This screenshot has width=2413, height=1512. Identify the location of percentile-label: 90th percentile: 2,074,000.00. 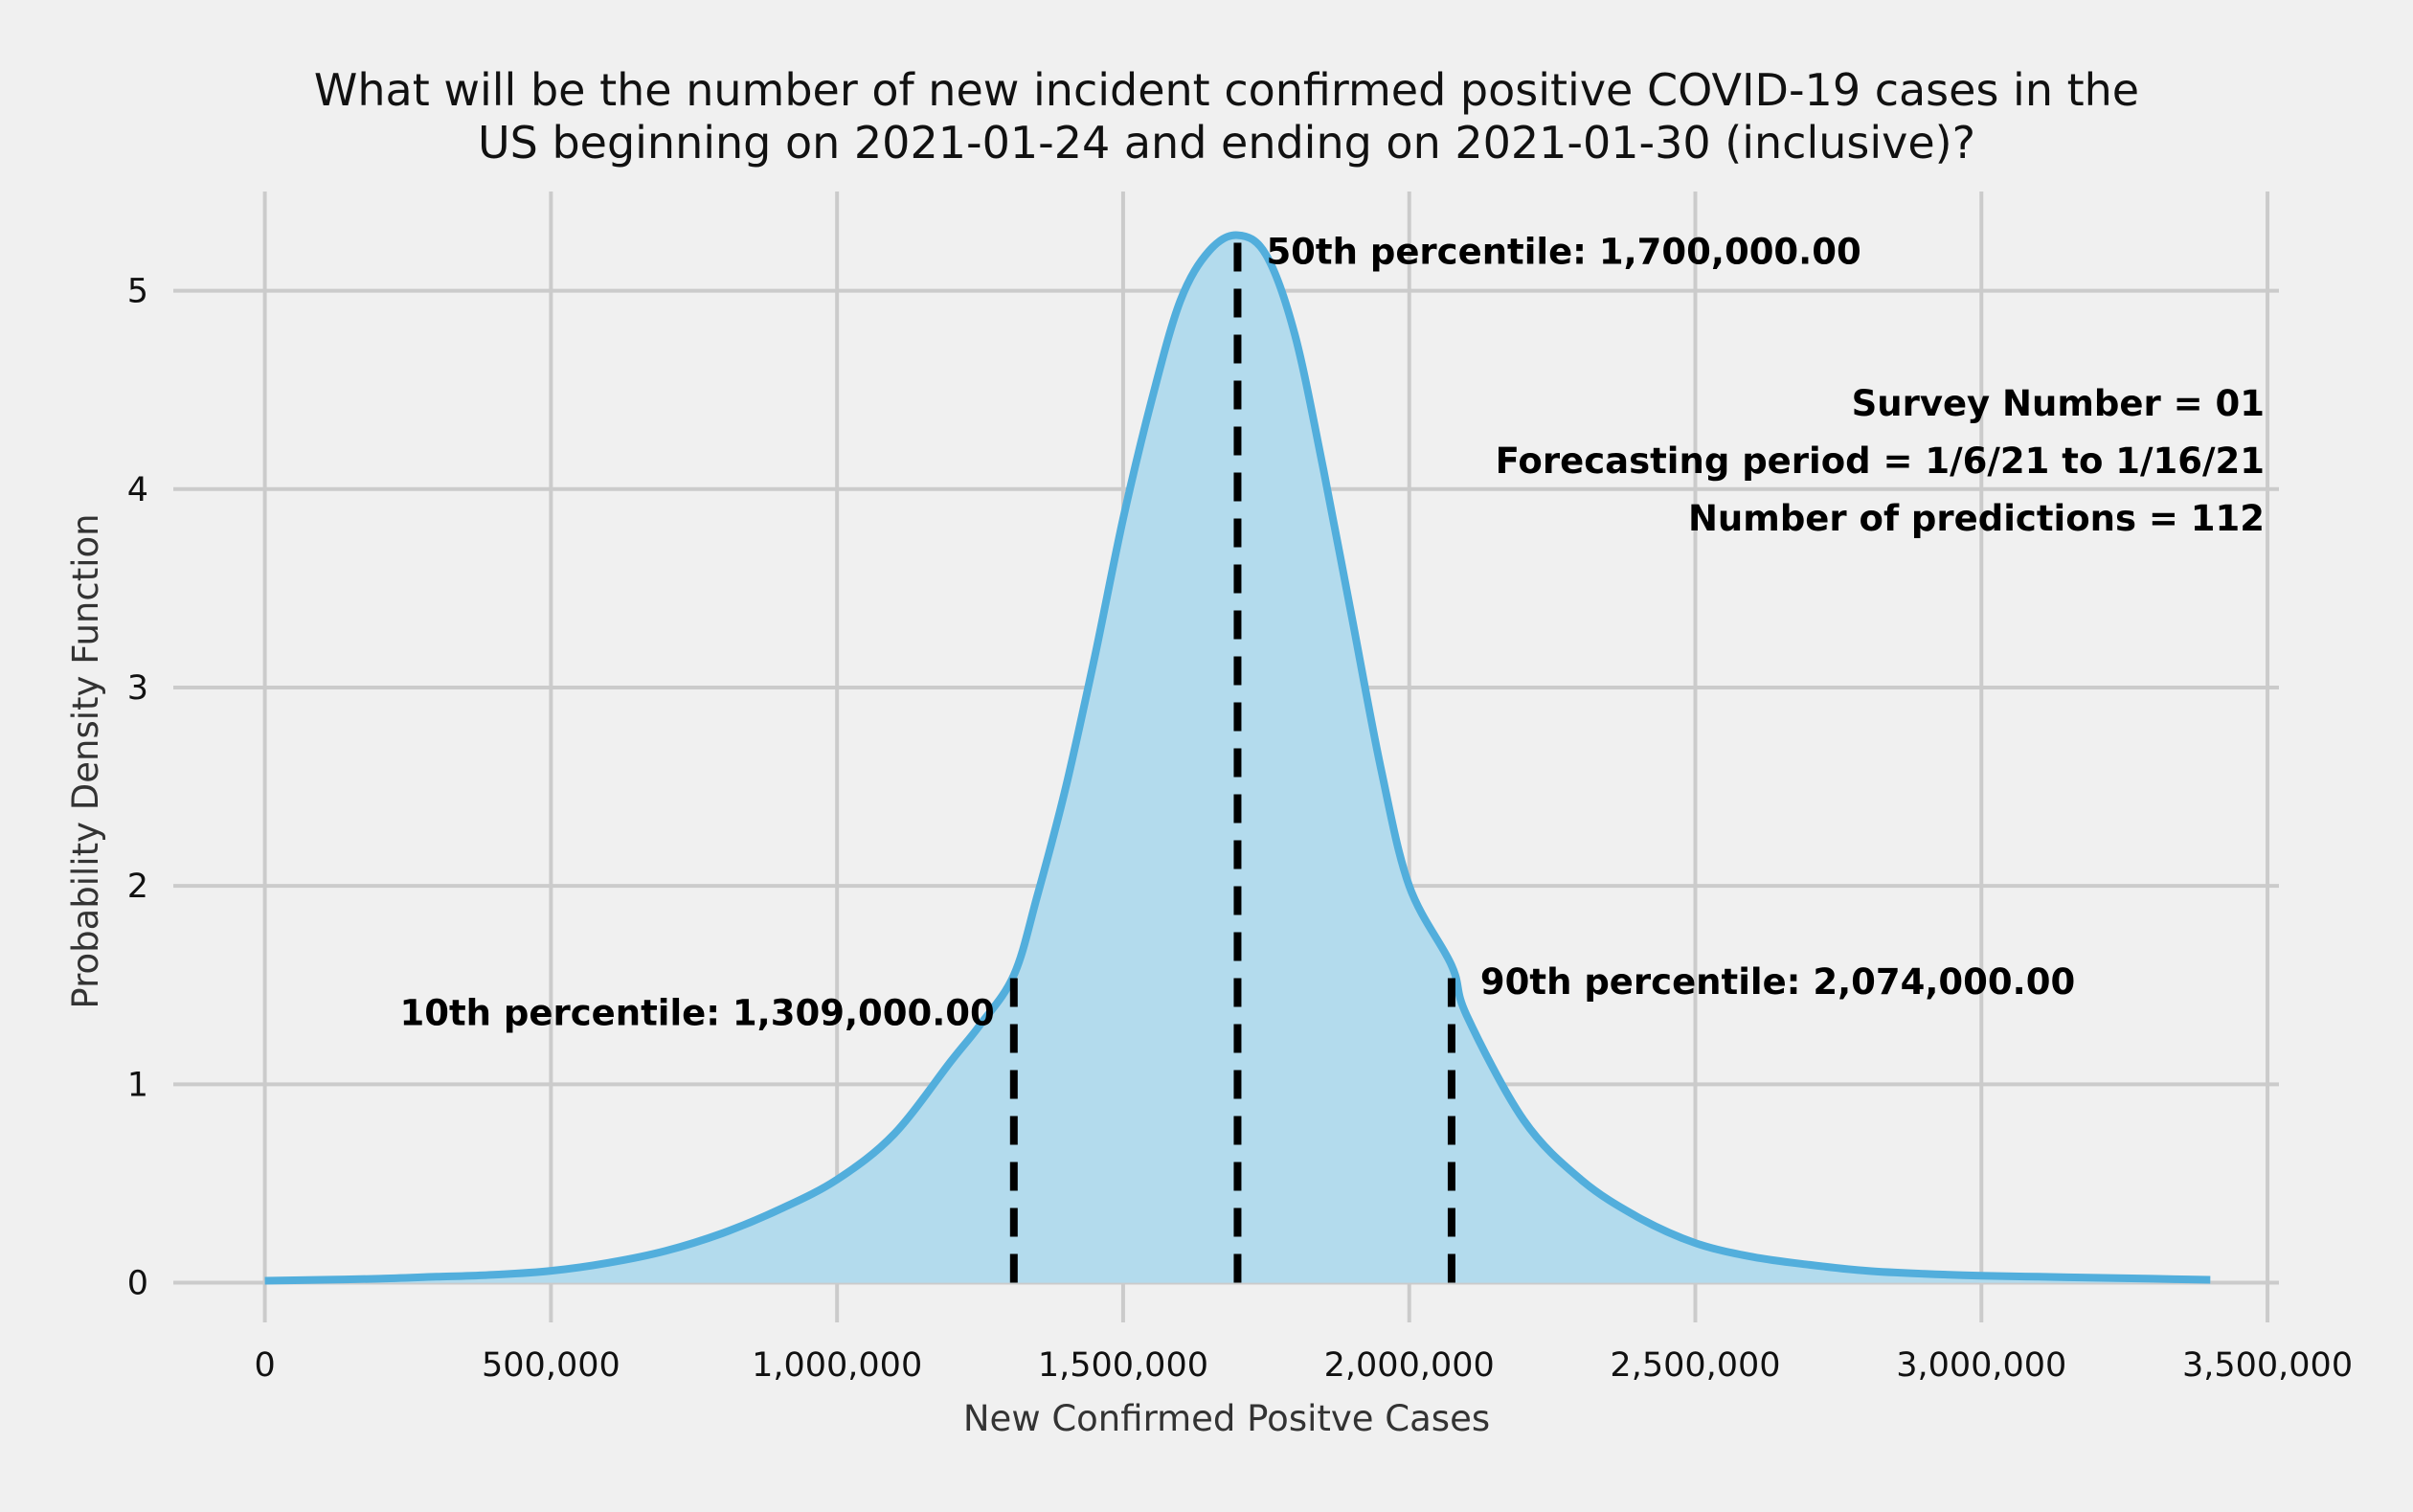
(1778, 982).